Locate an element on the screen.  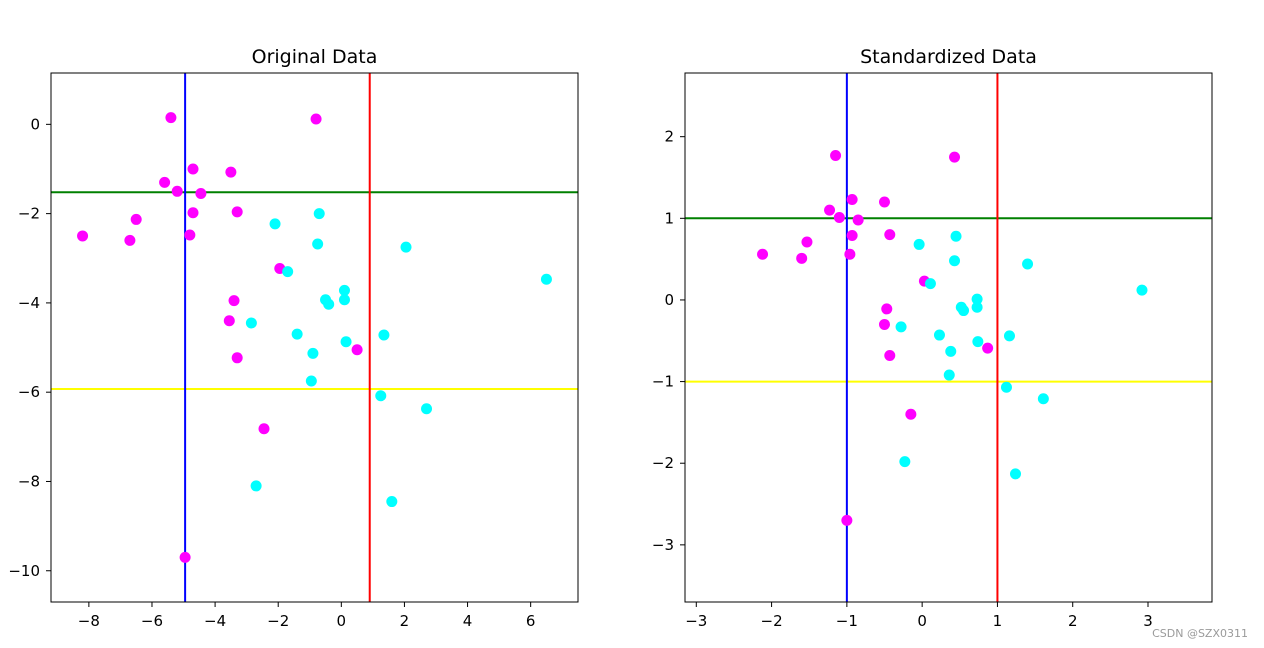
x-tick-label: −8 is located at coordinates (89, 621).